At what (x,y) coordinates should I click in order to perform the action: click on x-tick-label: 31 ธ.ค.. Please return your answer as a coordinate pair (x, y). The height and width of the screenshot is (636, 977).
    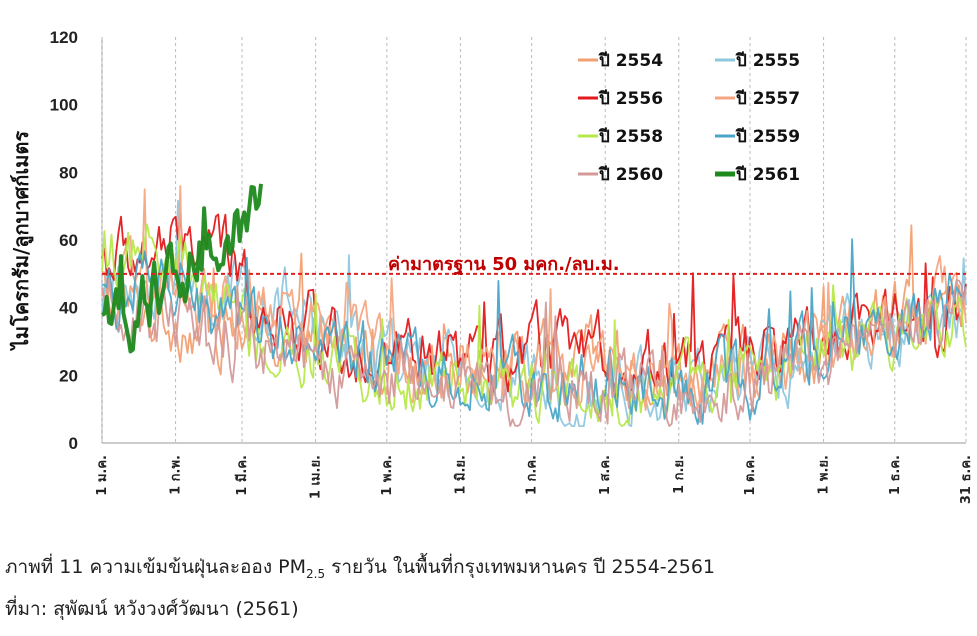
    Looking at the image, I should click on (966, 479).